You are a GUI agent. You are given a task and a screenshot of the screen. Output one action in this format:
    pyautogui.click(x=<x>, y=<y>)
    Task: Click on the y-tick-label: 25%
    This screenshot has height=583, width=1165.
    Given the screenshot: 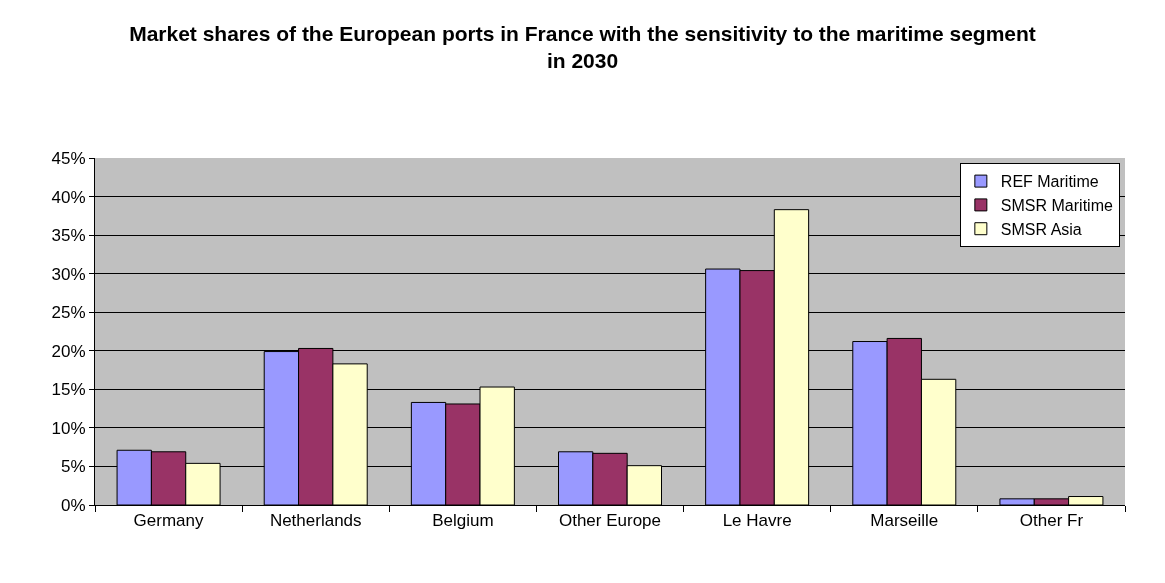 What is the action you would take?
    pyautogui.click(x=68, y=313)
    